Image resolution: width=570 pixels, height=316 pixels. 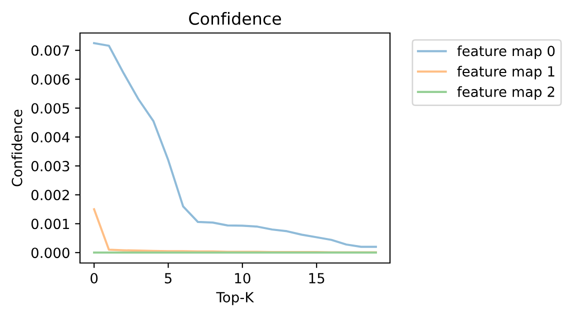 What do you see at coordinates (94, 278) in the screenshot?
I see `x-tick-label: 0` at bounding box center [94, 278].